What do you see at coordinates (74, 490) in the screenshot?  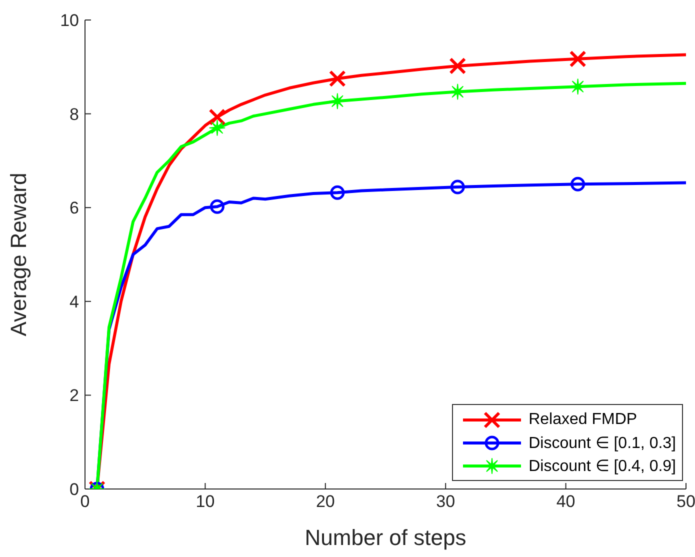 I see `y-tick-label: 0` at bounding box center [74, 490].